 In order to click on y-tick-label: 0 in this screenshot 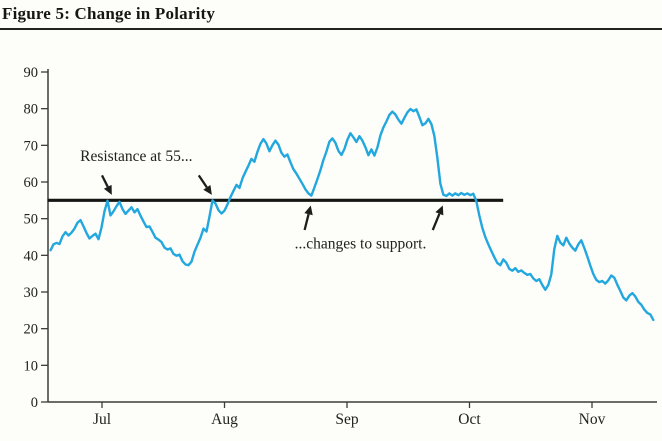, I will do `click(34, 403)`.